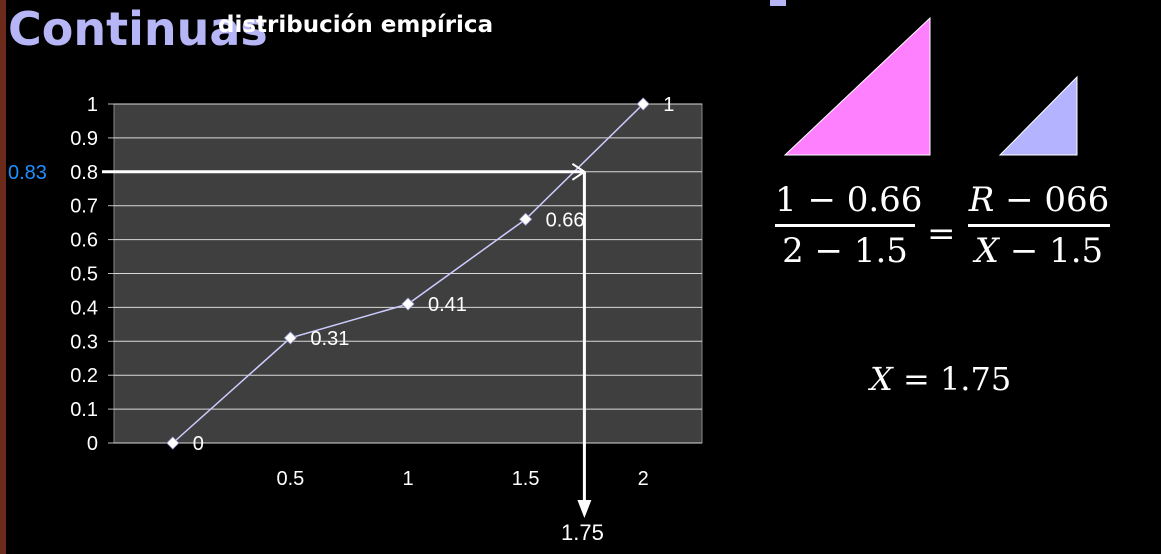  I want to click on y-tick-label: 1, so click(92, 105).